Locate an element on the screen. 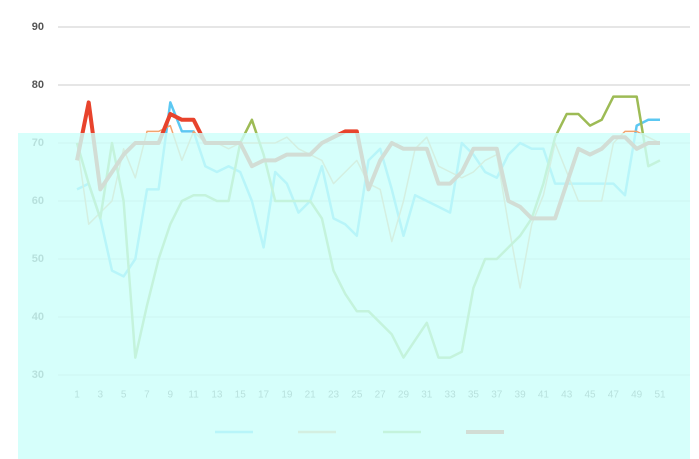 Image resolution: width=699 pixels, height=459 pixels. y-tick-label: 80 is located at coordinates (38, 85).